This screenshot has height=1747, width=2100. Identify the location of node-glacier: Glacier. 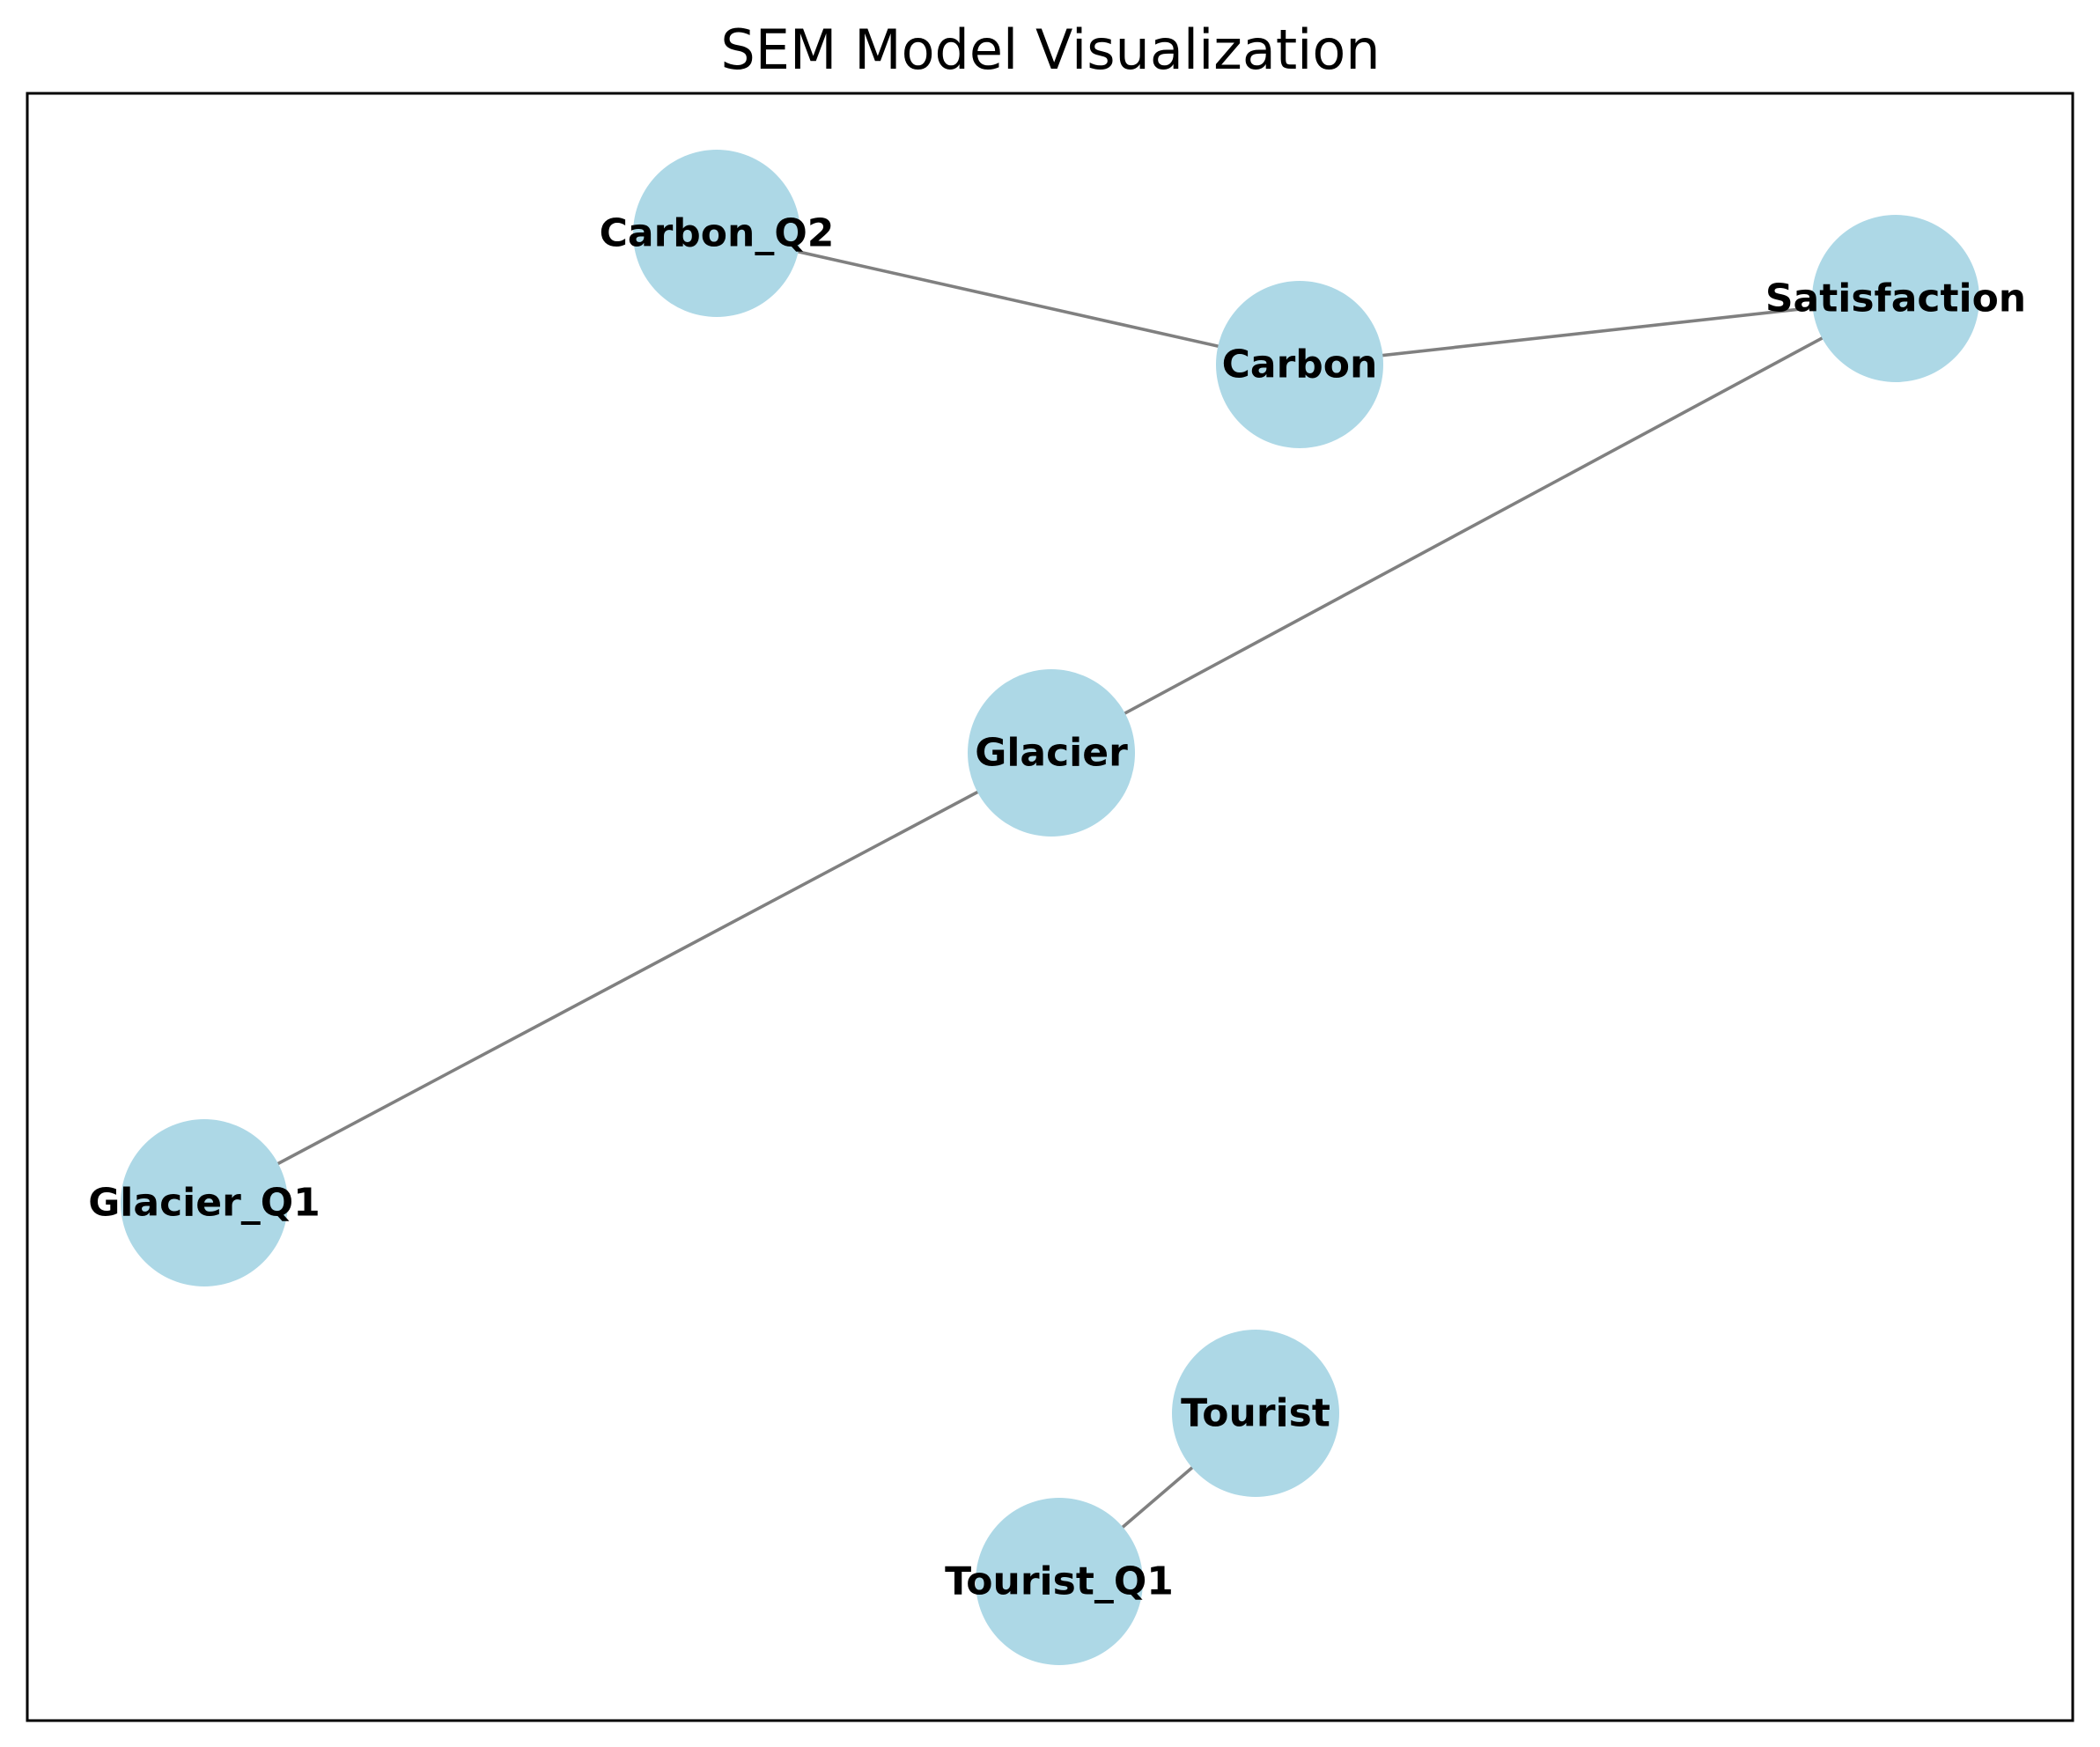
(1051, 753).